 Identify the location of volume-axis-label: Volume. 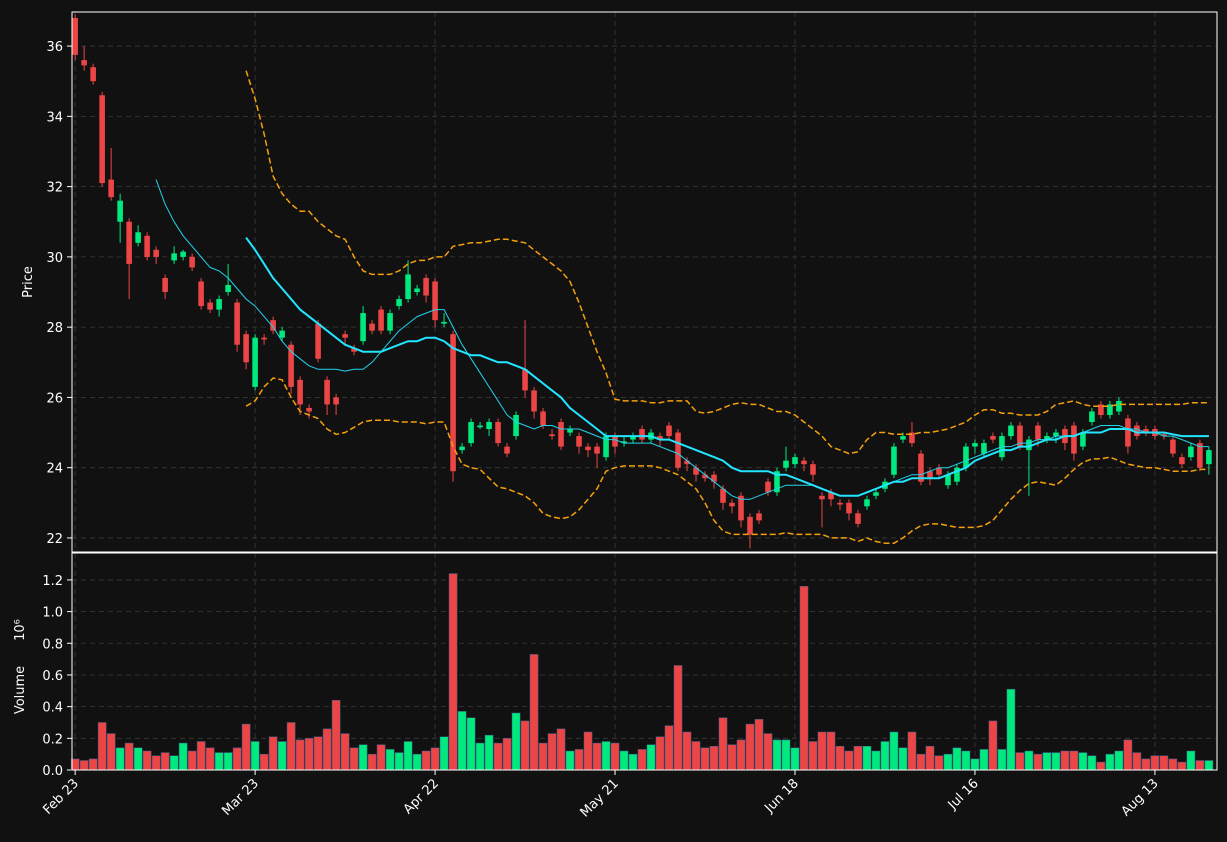
(20, 690).